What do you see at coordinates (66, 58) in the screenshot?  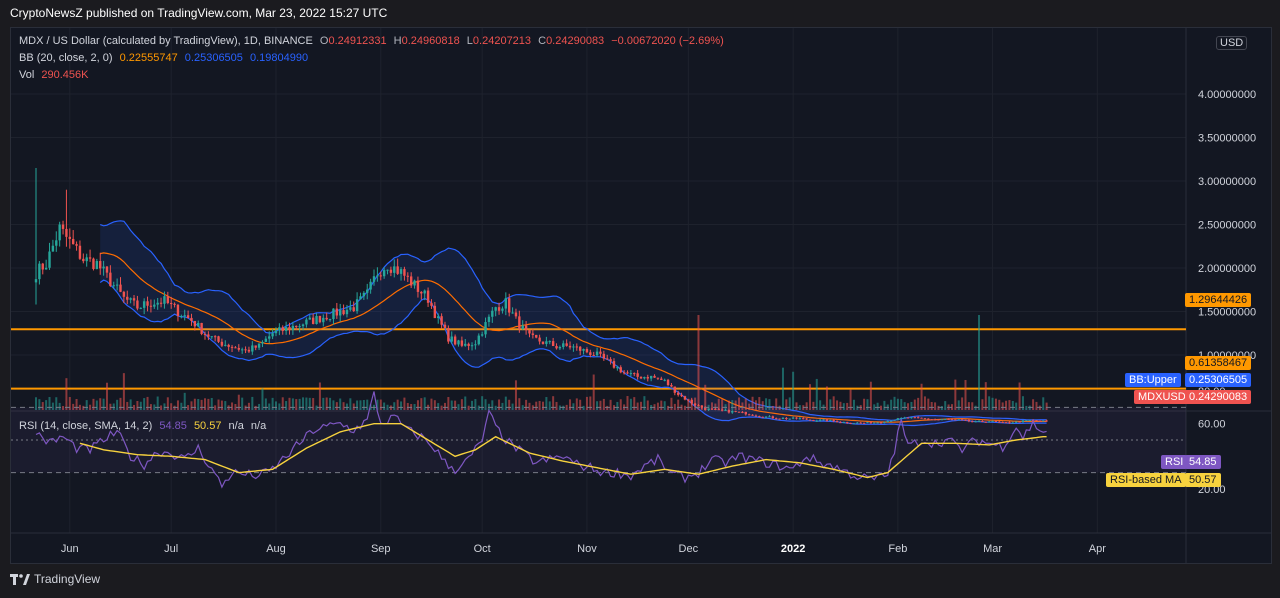 I see `bb-label: BB (20, close, 2, 0)` at bounding box center [66, 58].